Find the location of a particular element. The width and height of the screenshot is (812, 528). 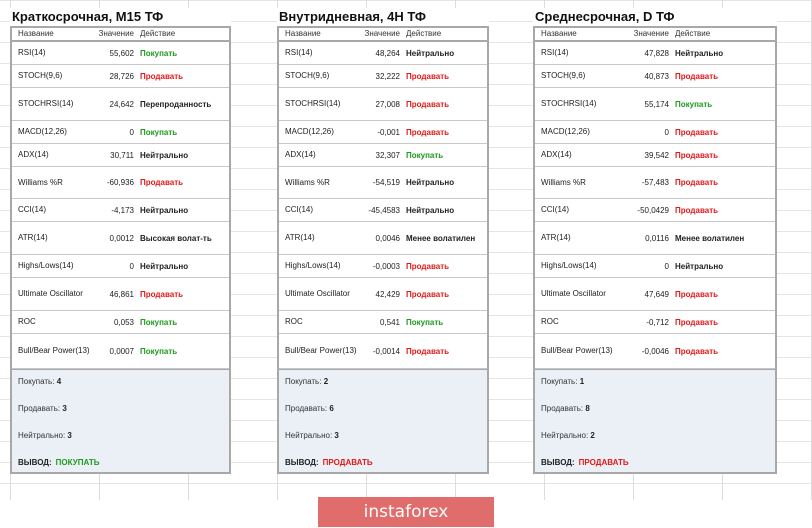

indicator-action: Перепроданность is located at coordinates (176, 104).